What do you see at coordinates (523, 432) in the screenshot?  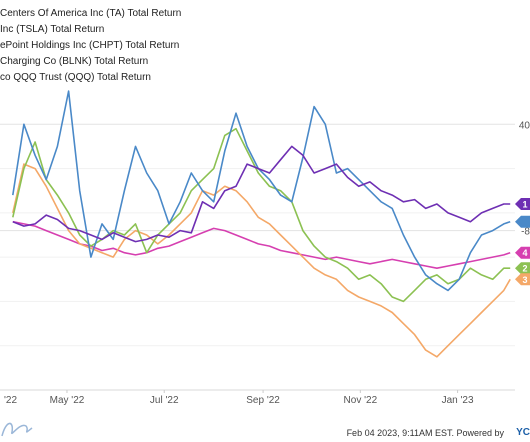 I see `brand-logo: YC` at bounding box center [523, 432].